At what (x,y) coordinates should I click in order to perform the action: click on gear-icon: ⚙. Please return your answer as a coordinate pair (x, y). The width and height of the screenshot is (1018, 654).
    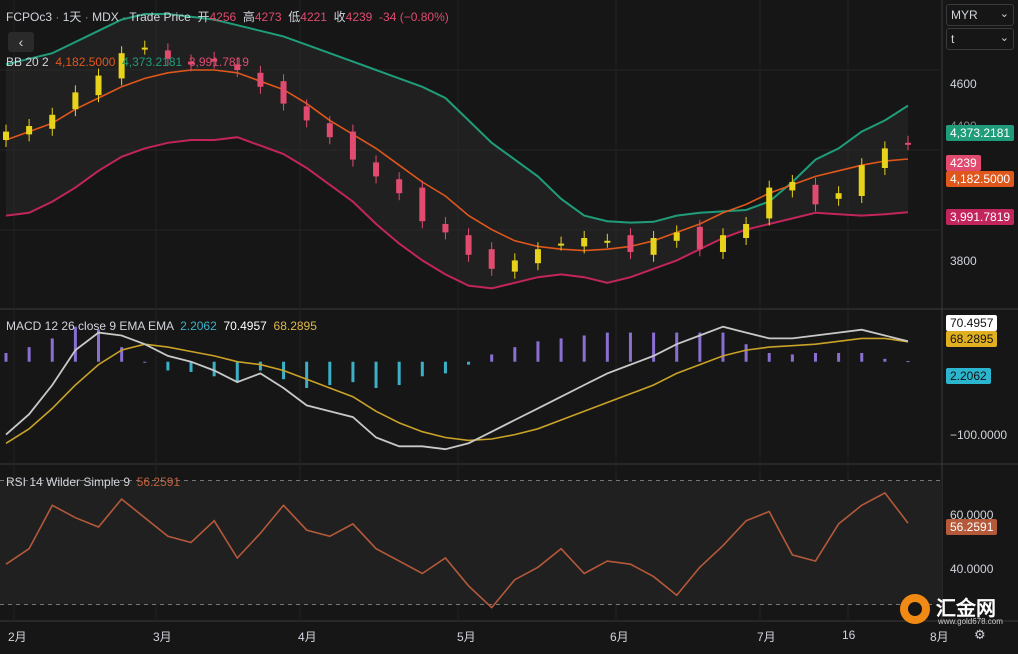
    Looking at the image, I should click on (980, 634).